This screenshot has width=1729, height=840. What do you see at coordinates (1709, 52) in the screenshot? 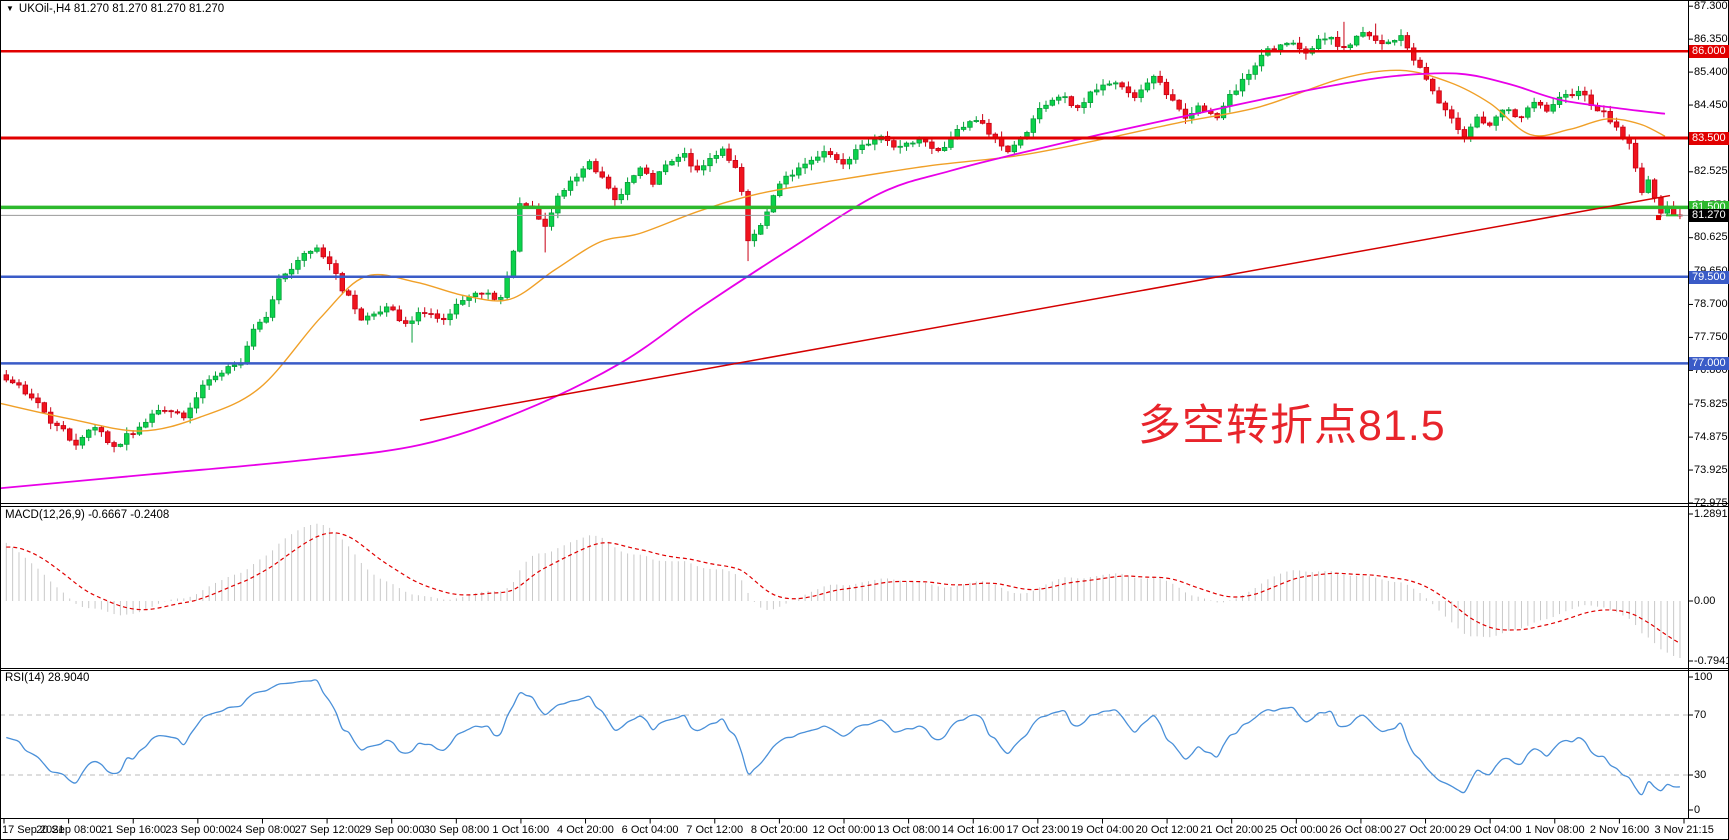
I see `price-badge: 86.000` at bounding box center [1709, 52].